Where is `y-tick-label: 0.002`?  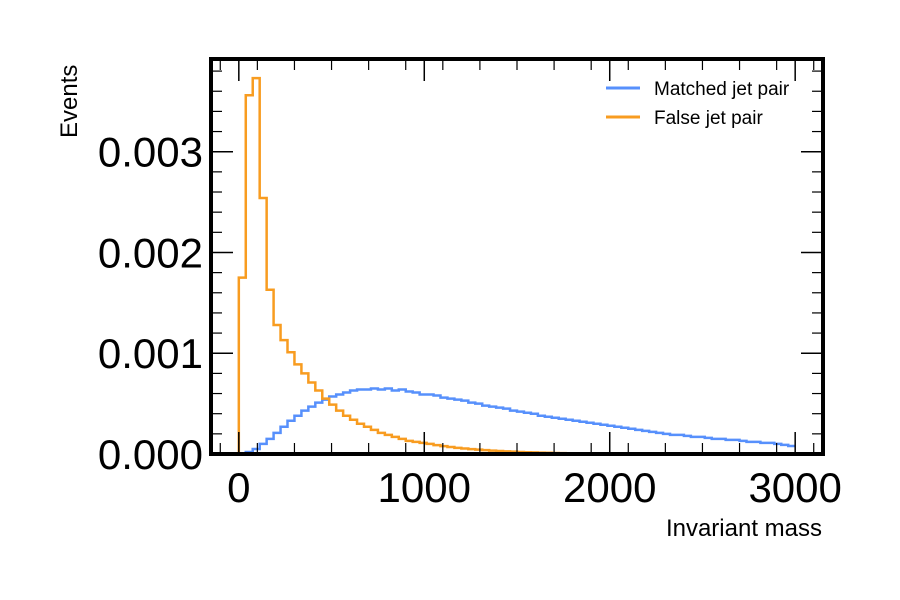
y-tick-label: 0.002 is located at coordinates (150, 252).